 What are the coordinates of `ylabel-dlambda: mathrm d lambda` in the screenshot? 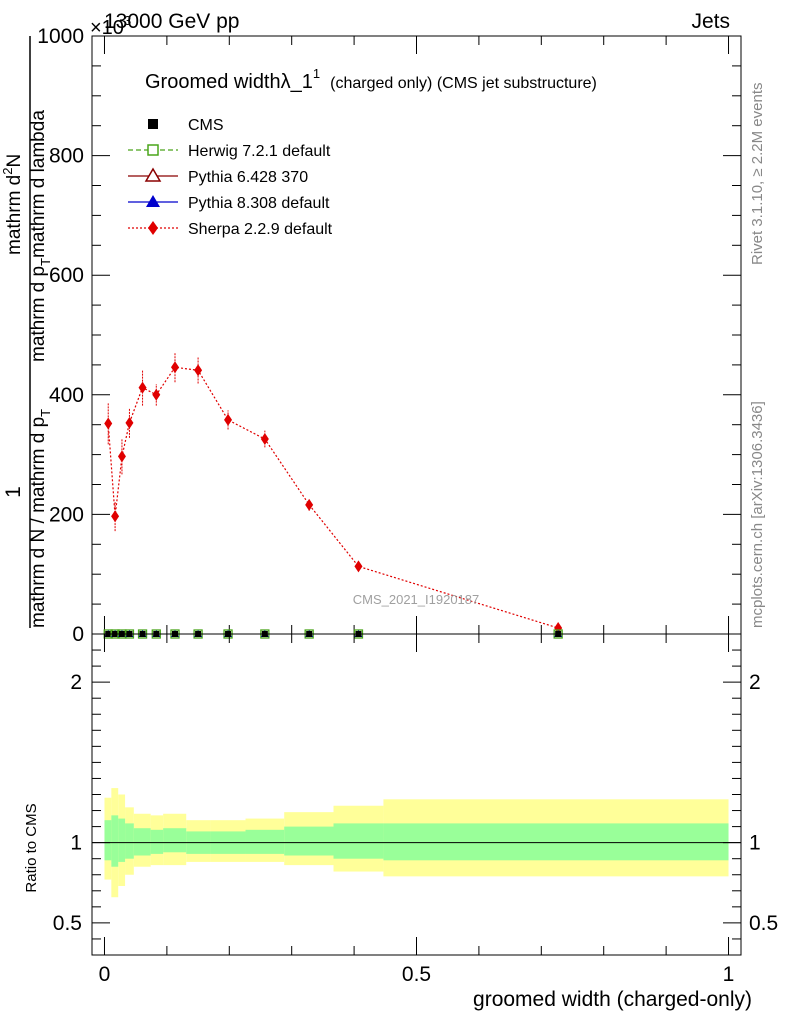 It's located at (38, 184).